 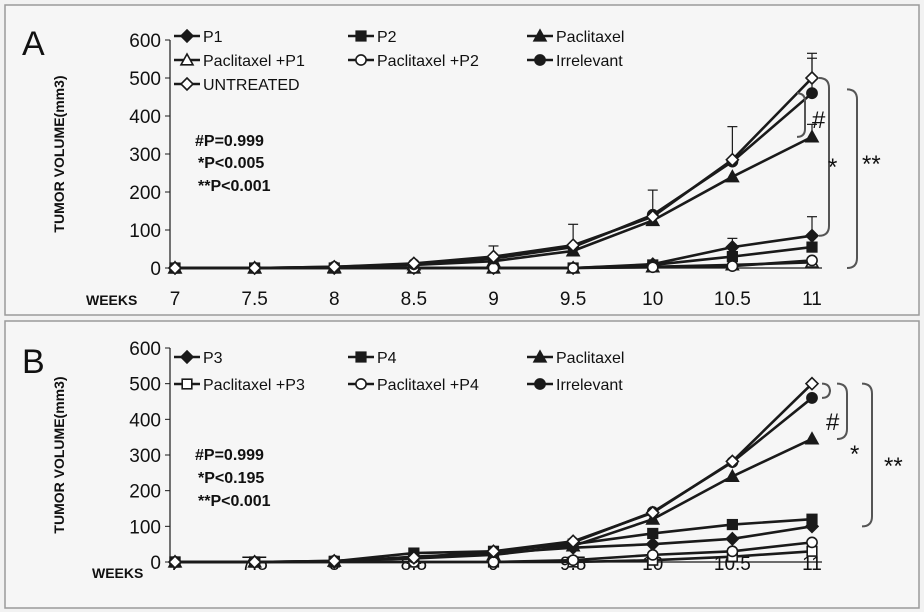 I want to click on x-tick-label: 9.5, so click(x=573, y=299).